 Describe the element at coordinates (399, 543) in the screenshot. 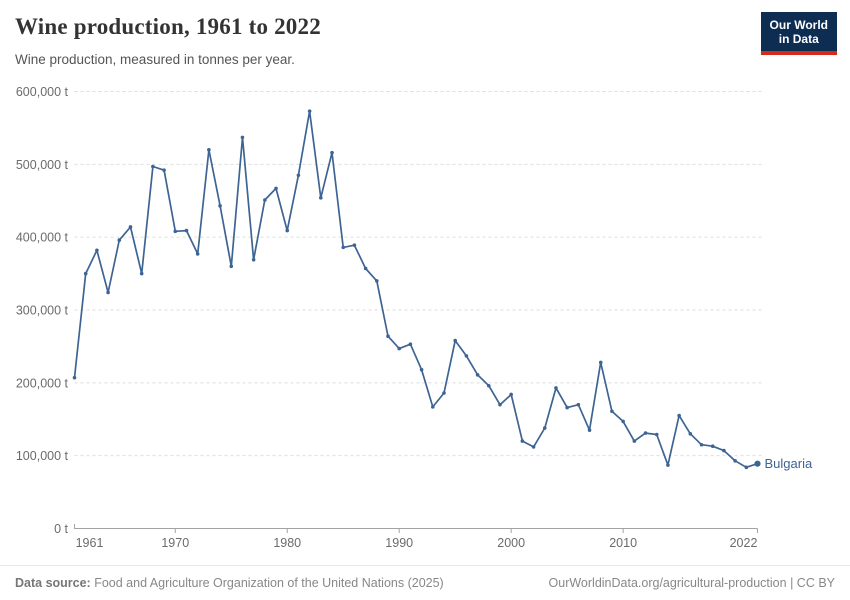

I see `x-tick-label: 1990` at that location.